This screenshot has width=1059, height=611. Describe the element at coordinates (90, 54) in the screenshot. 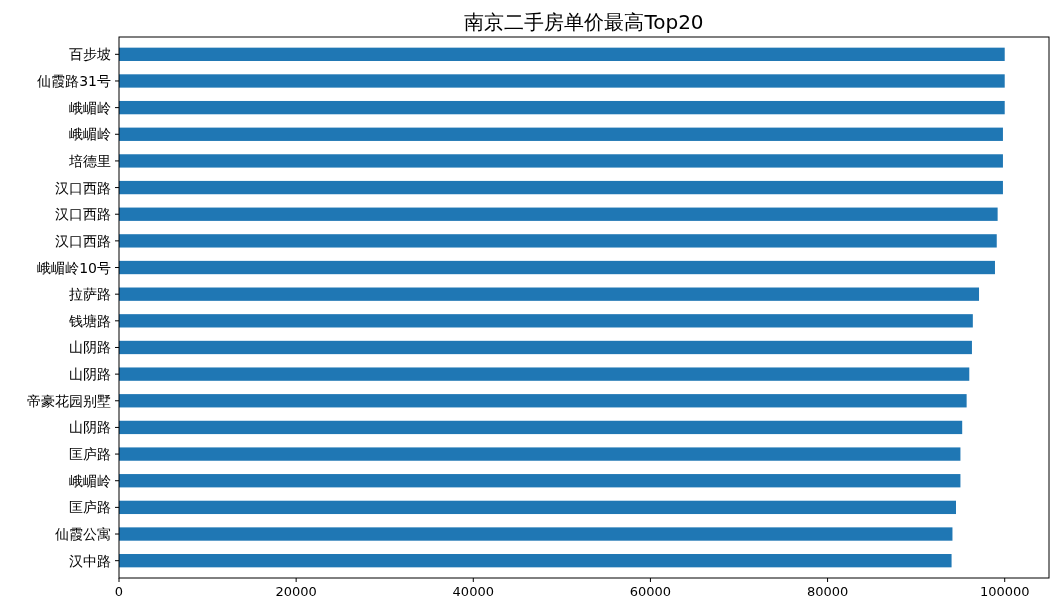

I see `y-tick-label: 百步坡` at that location.